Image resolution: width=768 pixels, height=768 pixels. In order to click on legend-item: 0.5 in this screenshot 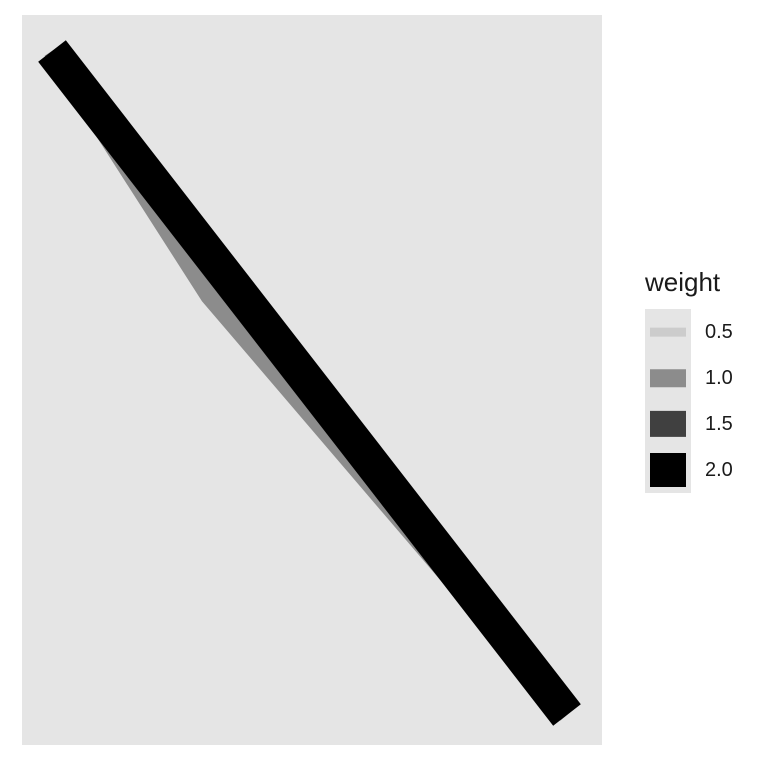, I will do `click(700, 332)`.